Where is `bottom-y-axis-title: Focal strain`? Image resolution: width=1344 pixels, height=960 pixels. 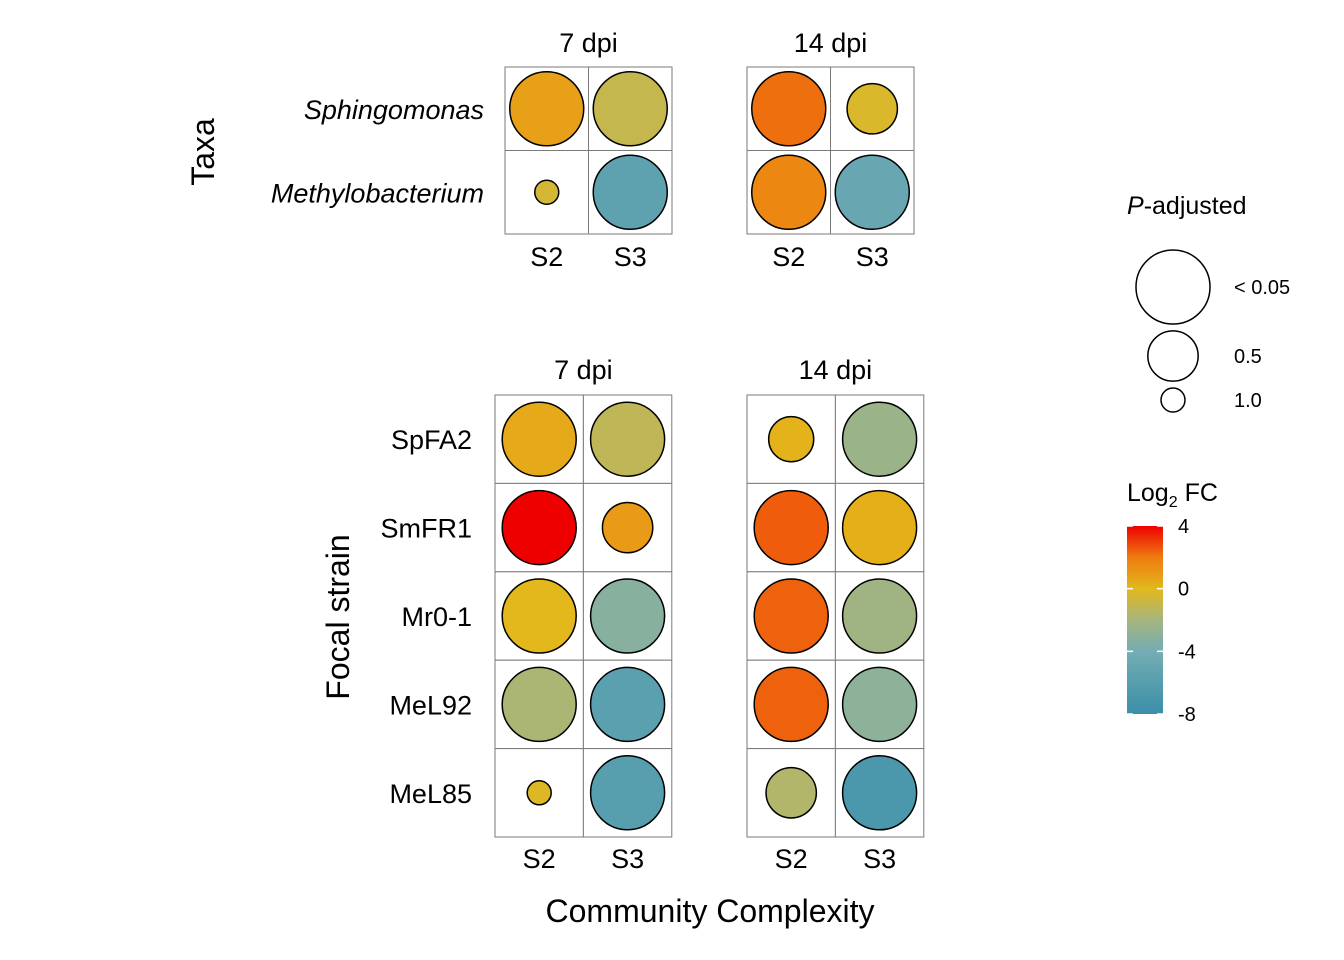 bottom-y-axis-title: Focal strain is located at coordinates (338, 616).